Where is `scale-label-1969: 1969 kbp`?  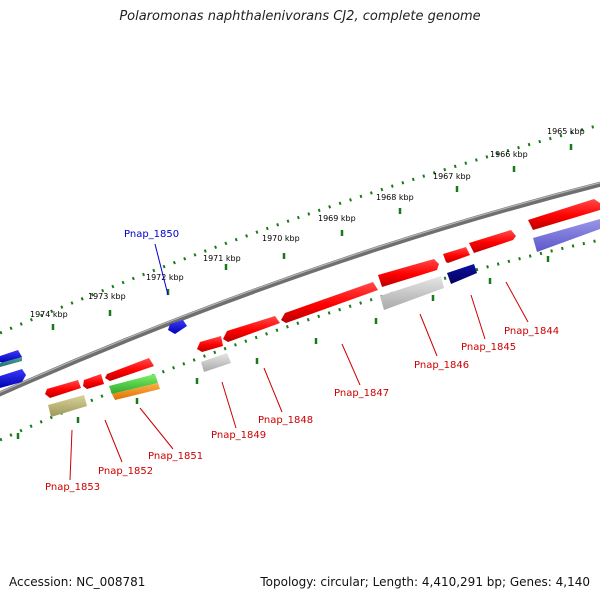
scale-label-1969: 1969 kbp is located at coordinates (337, 218).